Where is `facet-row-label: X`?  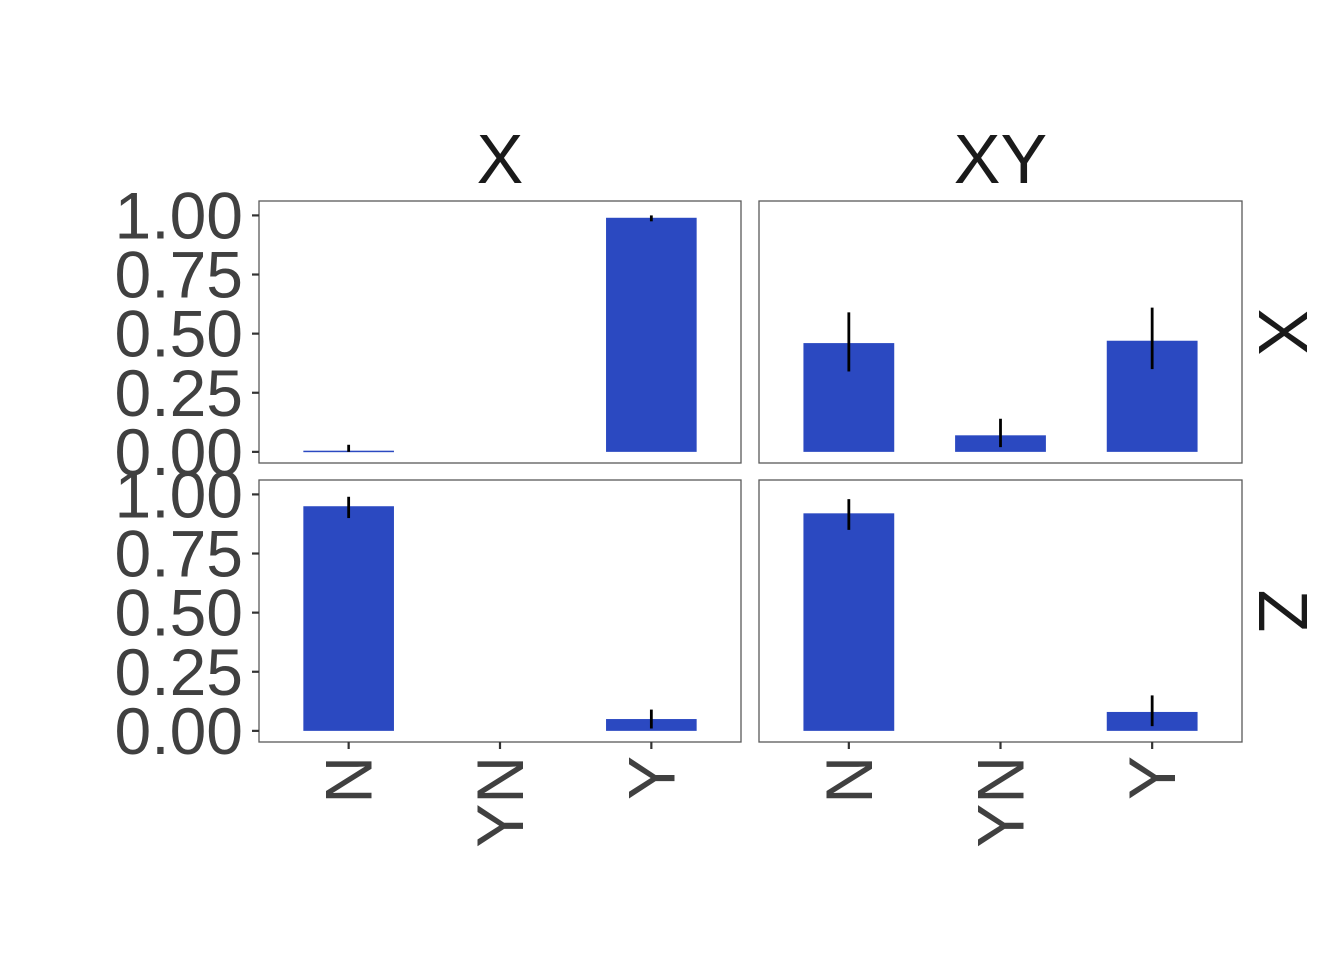 facet-row-label: X is located at coordinates (1283, 332).